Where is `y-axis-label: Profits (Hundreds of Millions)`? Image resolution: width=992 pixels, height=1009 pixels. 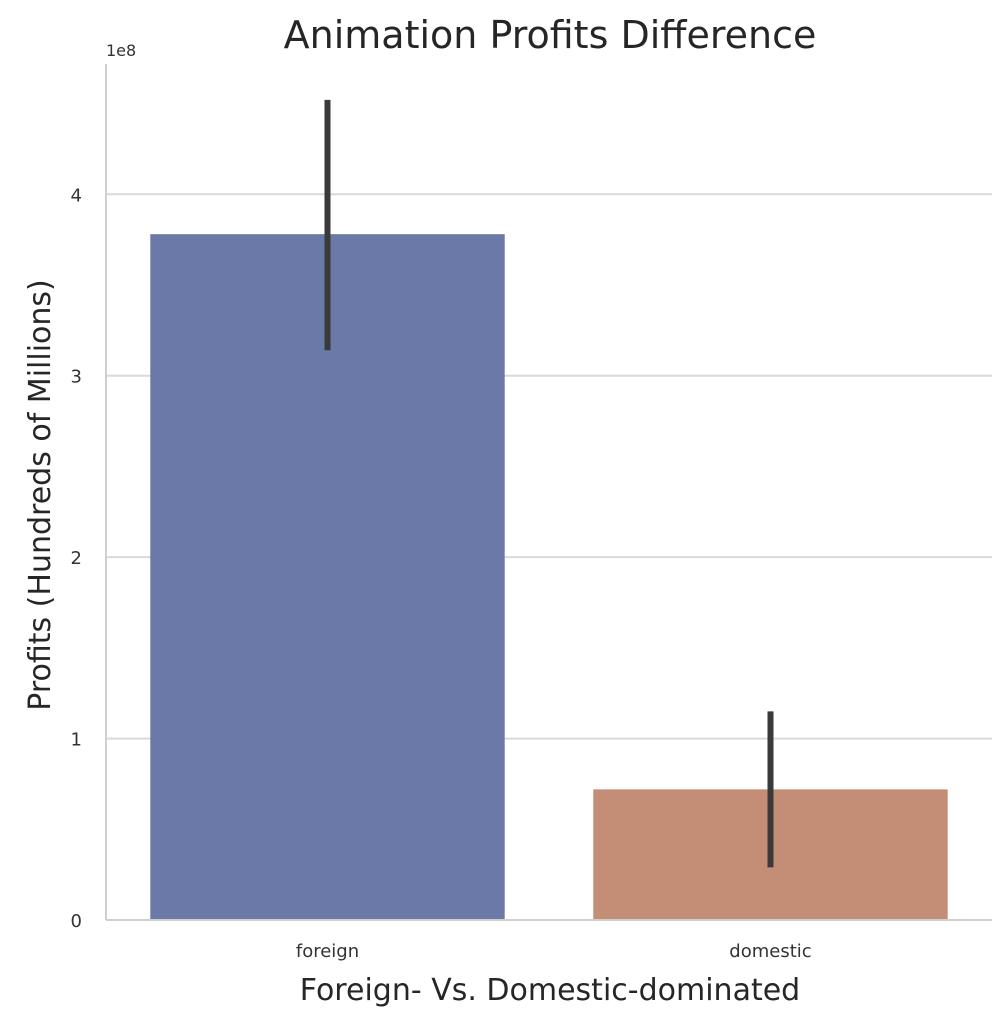 y-axis-label: Profits (Hundreds of Millions) is located at coordinates (40, 494).